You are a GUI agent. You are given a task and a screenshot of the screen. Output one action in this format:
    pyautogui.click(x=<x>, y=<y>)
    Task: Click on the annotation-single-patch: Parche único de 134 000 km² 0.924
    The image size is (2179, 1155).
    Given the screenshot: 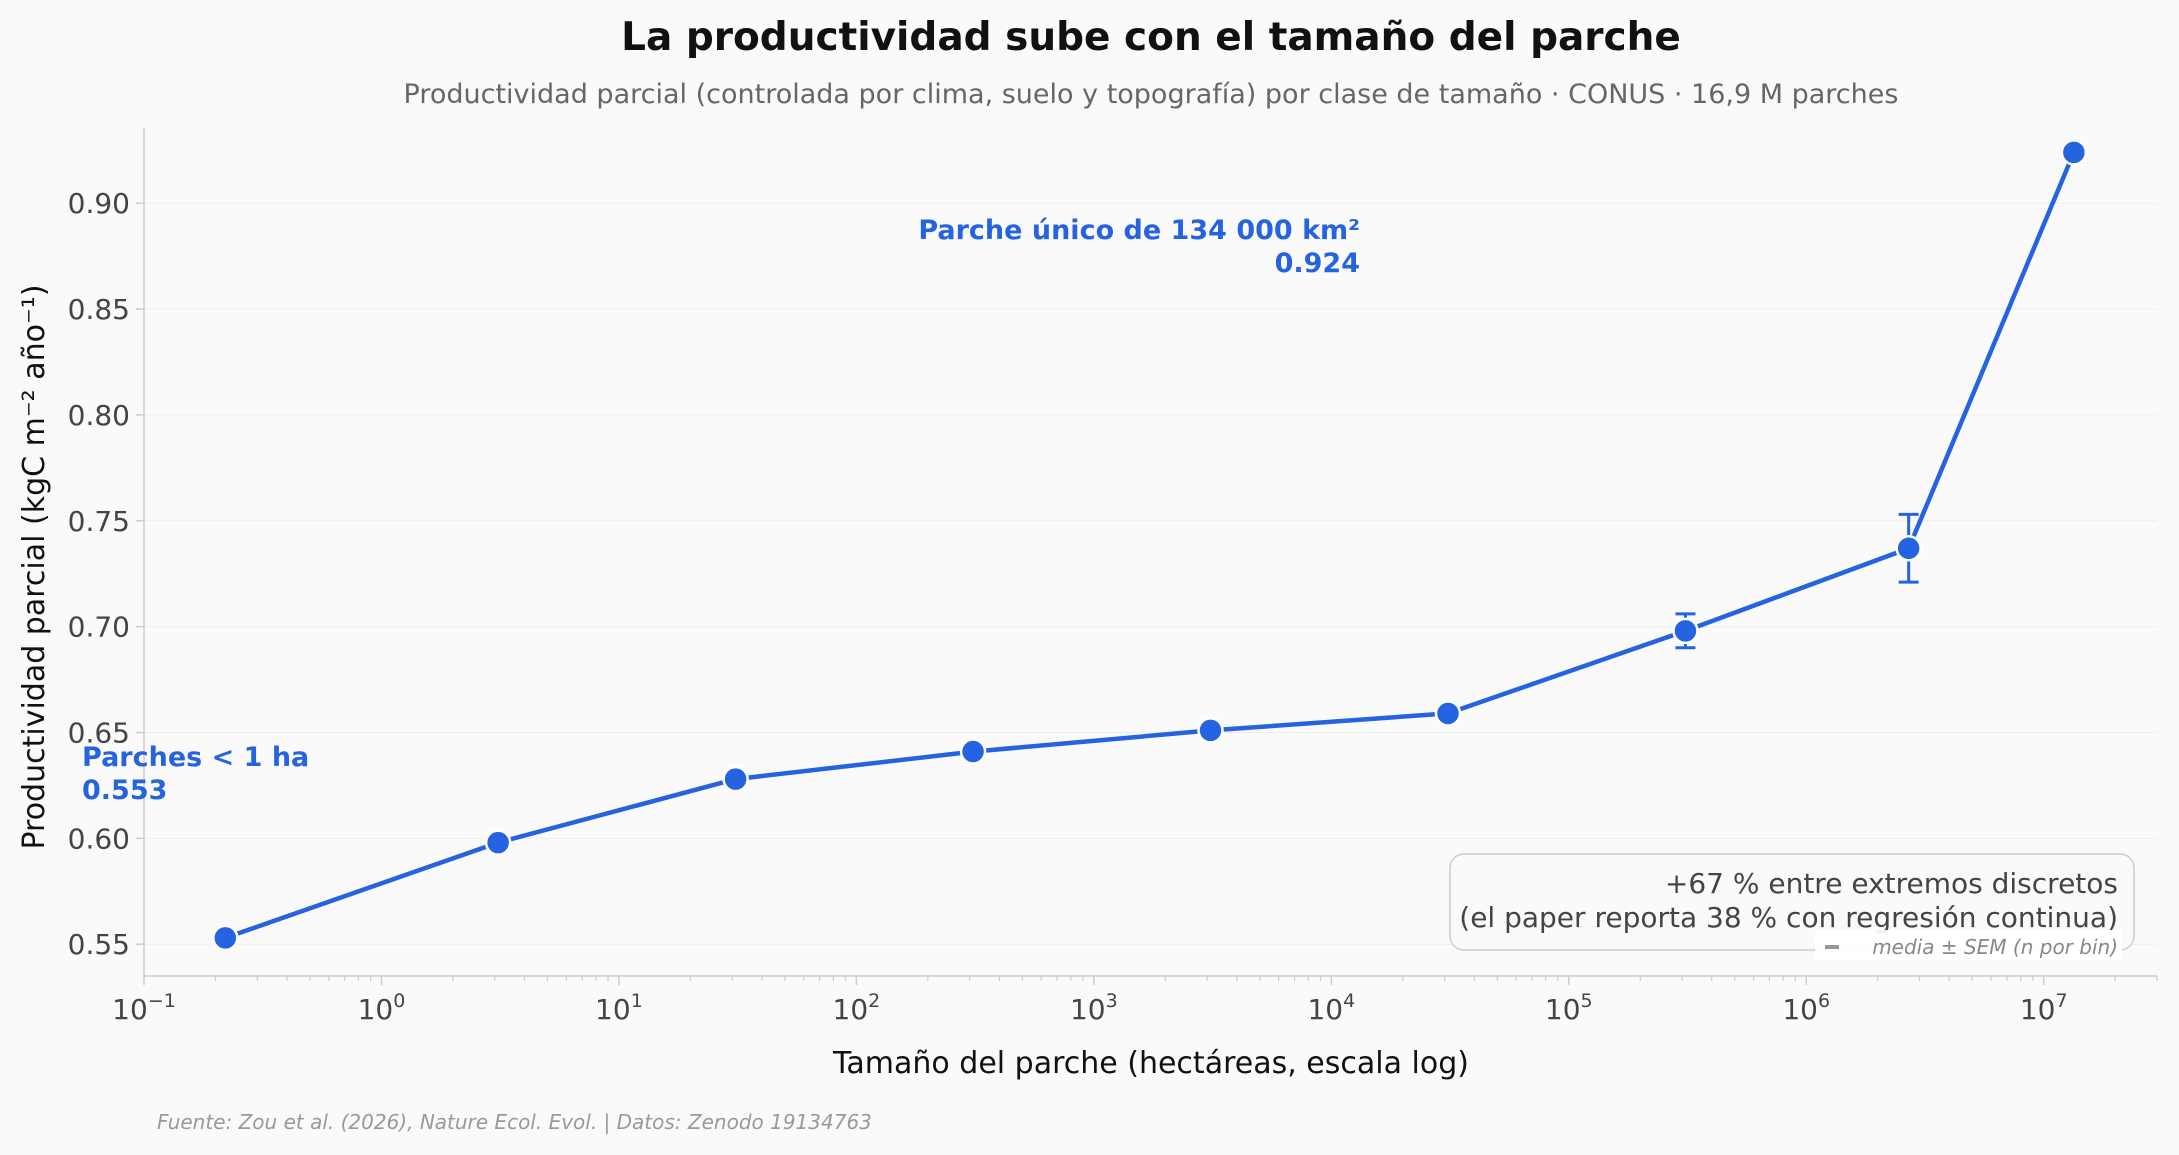 What is the action you would take?
    pyautogui.click(x=1139, y=247)
    